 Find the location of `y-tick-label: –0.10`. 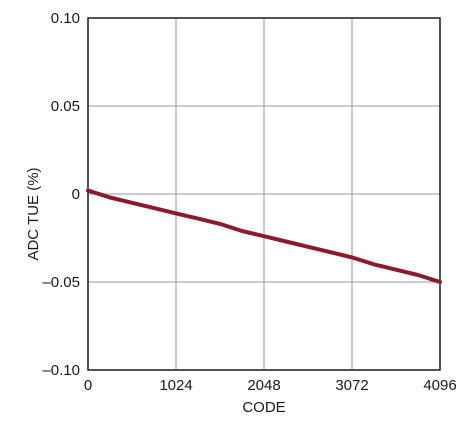

y-tick-label: –0.10 is located at coordinates (61, 370).